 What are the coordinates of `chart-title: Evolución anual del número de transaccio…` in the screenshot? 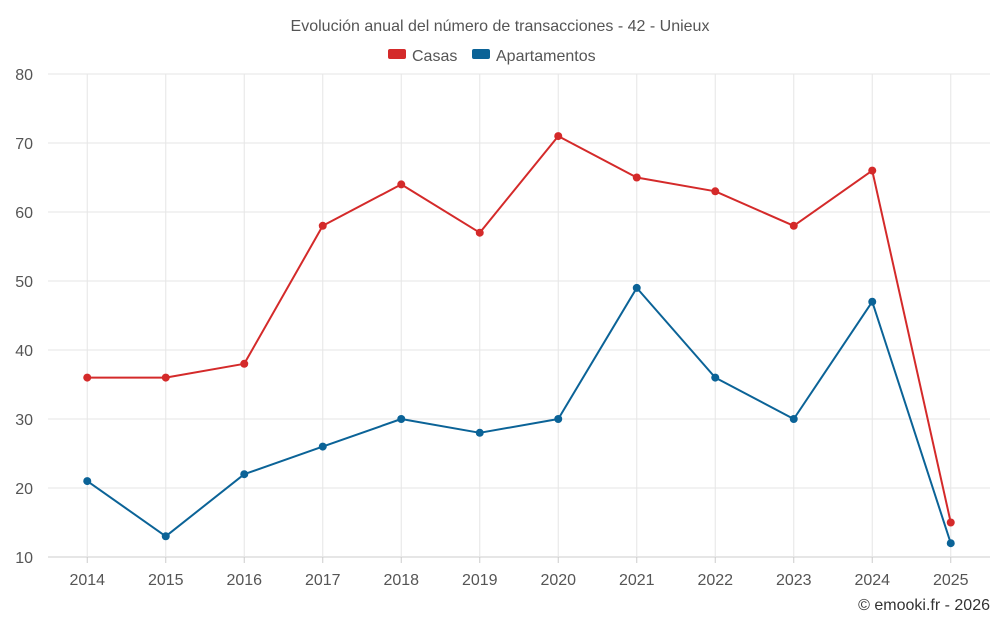 It's located at (500, 26).